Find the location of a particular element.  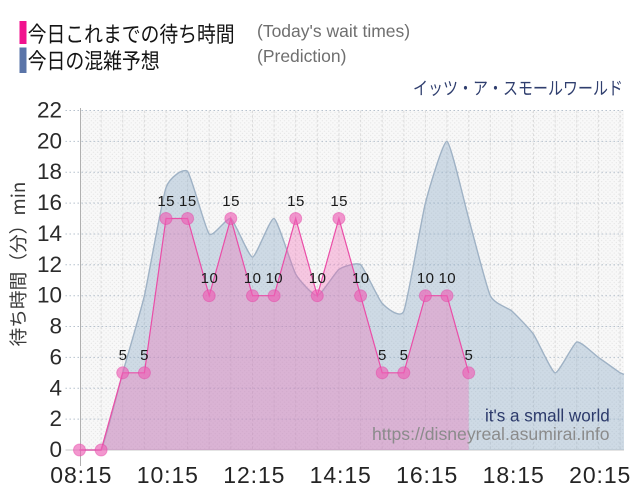

svg-text: 22 is located at coordinates (49, 110).